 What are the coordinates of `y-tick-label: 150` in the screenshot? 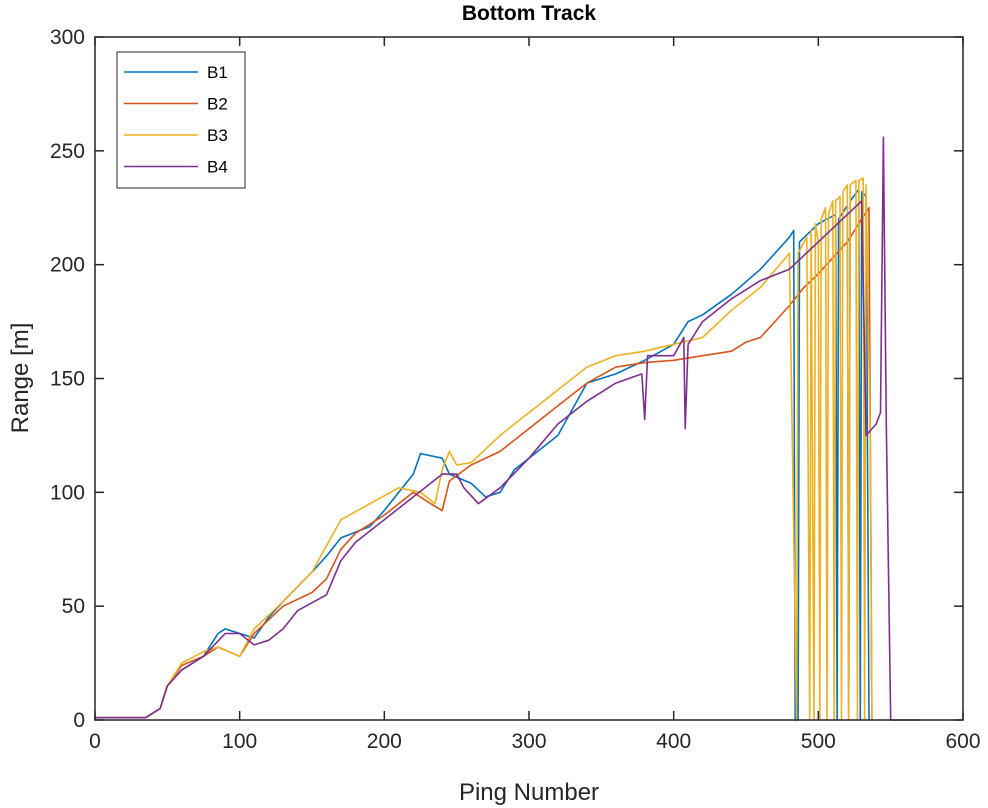 It's located at (67, 379).